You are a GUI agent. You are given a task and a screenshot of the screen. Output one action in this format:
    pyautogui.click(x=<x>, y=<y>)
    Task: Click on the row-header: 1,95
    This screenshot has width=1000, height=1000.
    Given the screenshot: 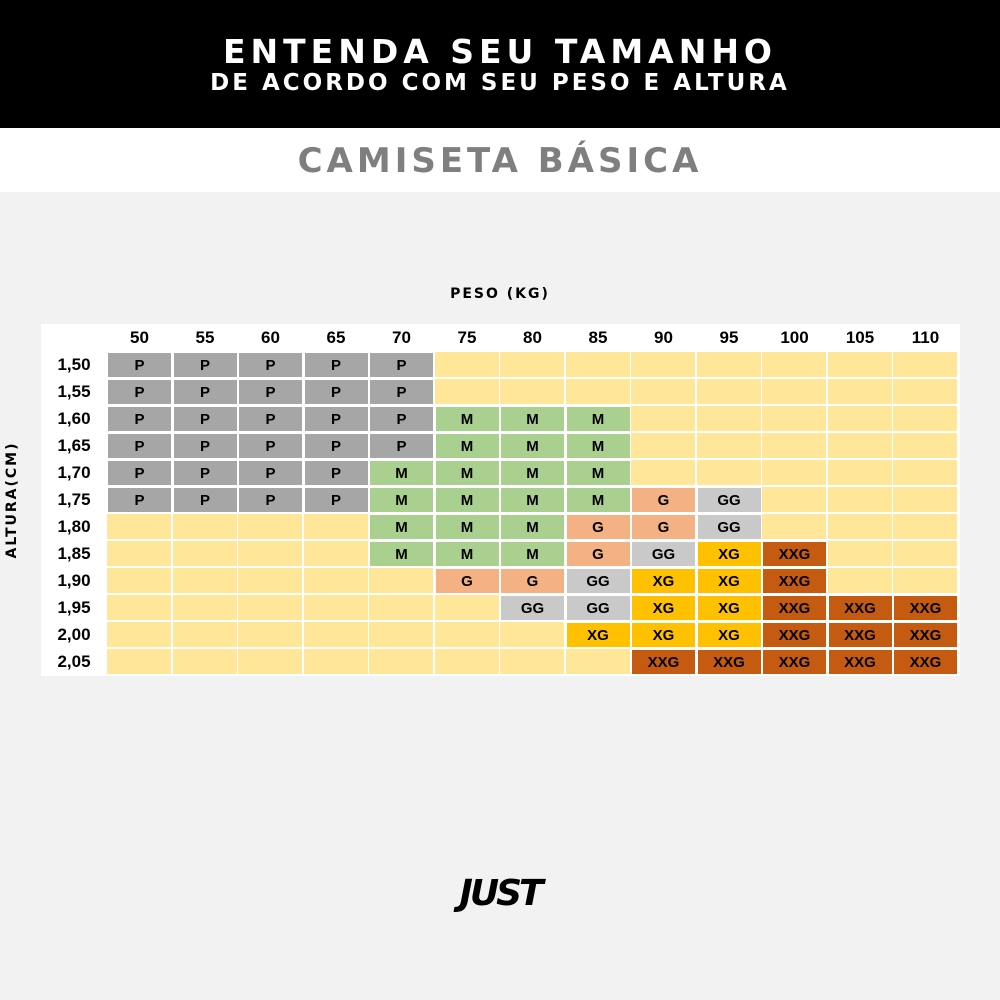 What is the action you would take?
    pyautogui.click(x=74, y=607)
    